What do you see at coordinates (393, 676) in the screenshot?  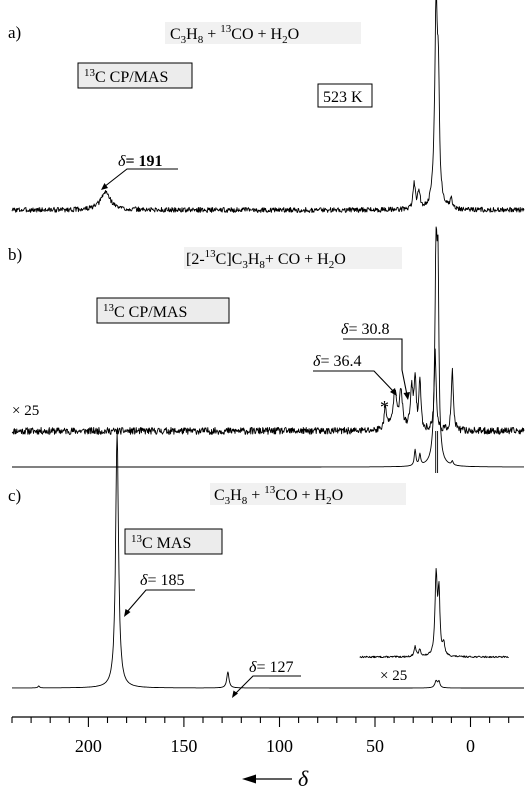 I see `panel-c-scale-label: × 25` at bounding box center [393, 676].